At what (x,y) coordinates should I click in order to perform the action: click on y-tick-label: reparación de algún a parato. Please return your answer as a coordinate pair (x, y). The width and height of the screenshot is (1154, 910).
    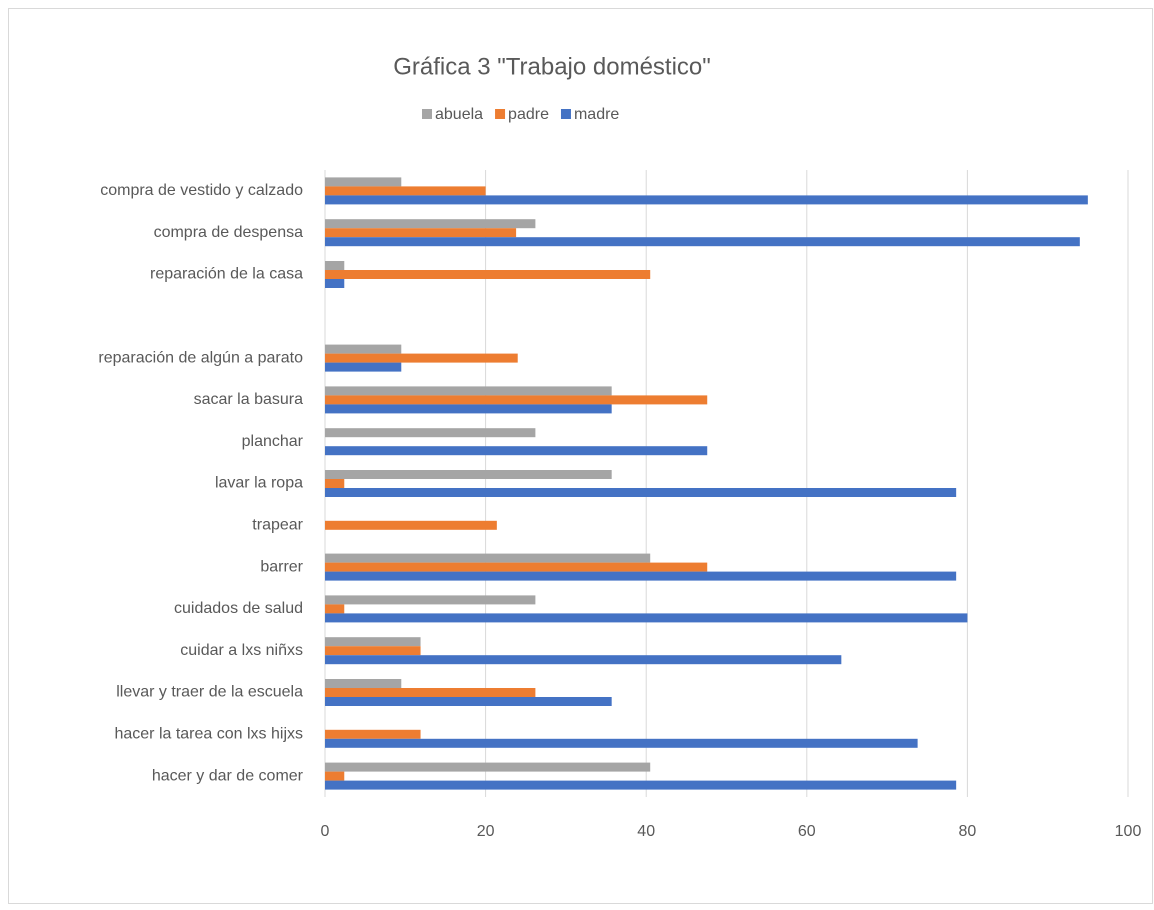
    Looking at the image, I should click on (200, 357).